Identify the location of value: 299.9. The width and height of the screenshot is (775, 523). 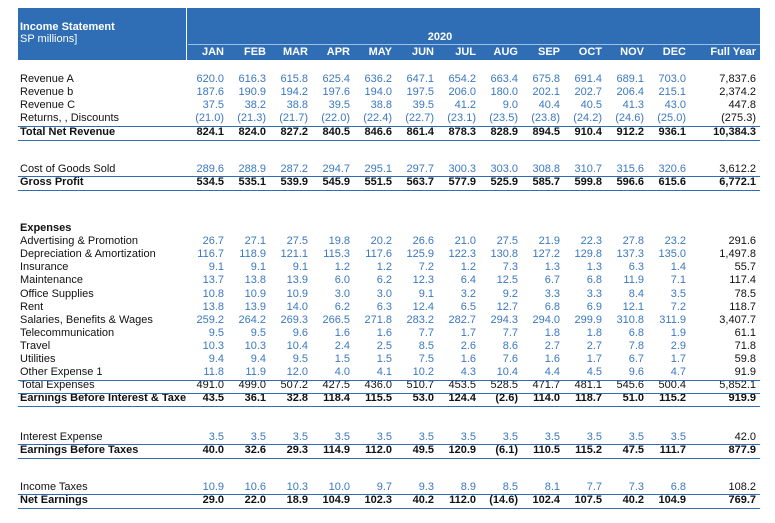
(588, 320).